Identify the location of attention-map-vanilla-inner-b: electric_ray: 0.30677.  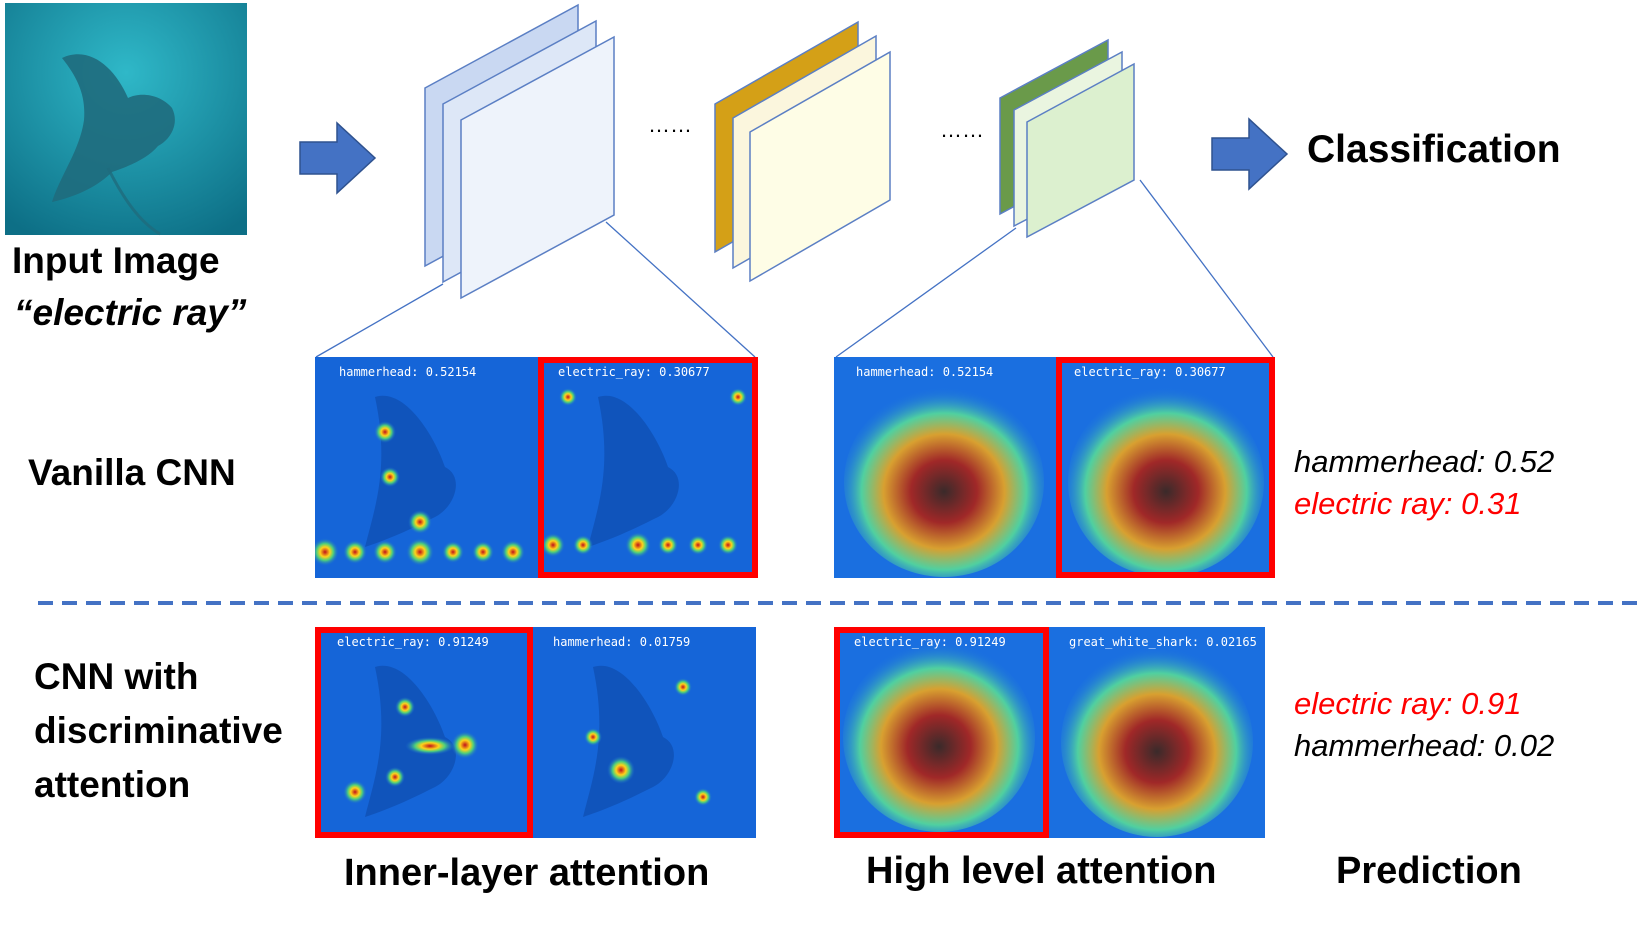
(648, 467).